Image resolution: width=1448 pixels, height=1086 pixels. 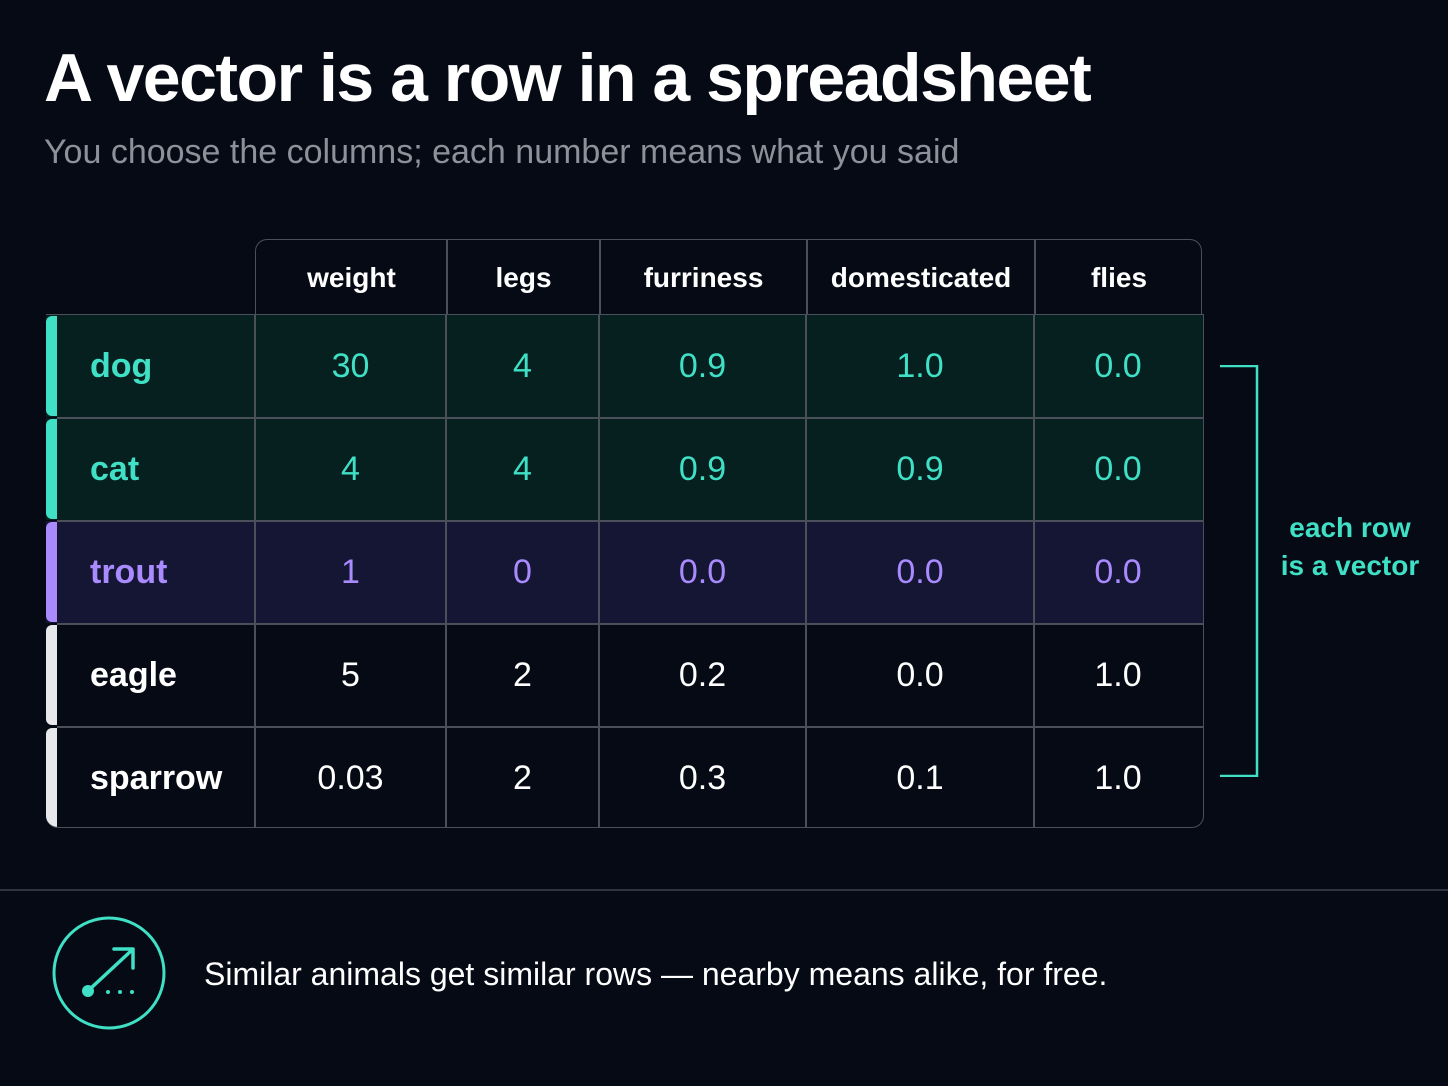 I want to click on row-bracket, so click(x=1239, y=571).